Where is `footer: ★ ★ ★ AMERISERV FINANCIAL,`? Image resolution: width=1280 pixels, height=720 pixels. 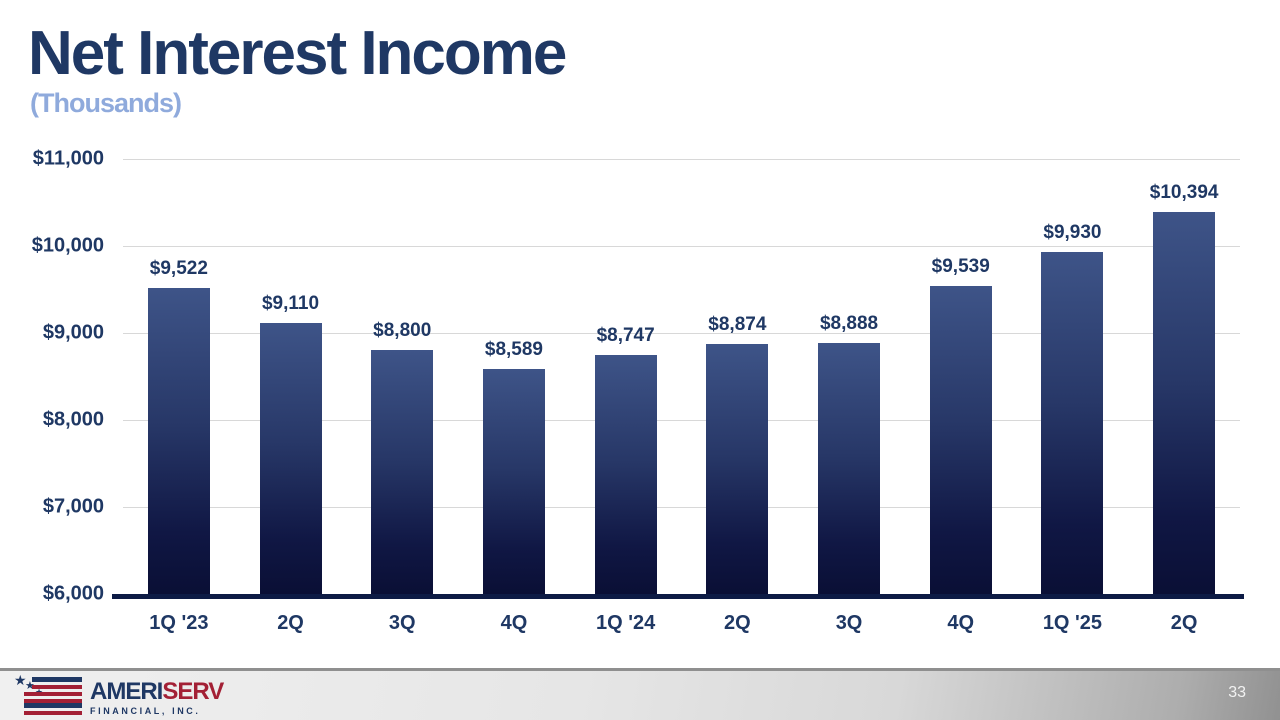 footer: ★ ★ ★ AMERISERV FINANCIAL, is located at coordinates (640, 695).